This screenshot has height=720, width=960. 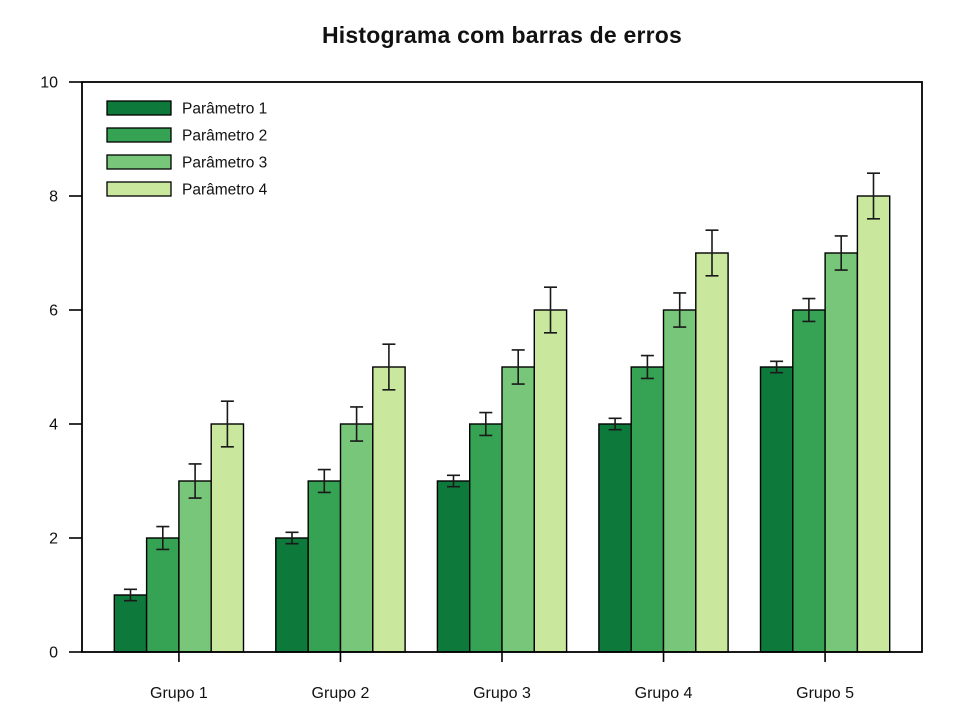 I want to click on legend-label: Parâmetro 4, so click(x=225, y=190).